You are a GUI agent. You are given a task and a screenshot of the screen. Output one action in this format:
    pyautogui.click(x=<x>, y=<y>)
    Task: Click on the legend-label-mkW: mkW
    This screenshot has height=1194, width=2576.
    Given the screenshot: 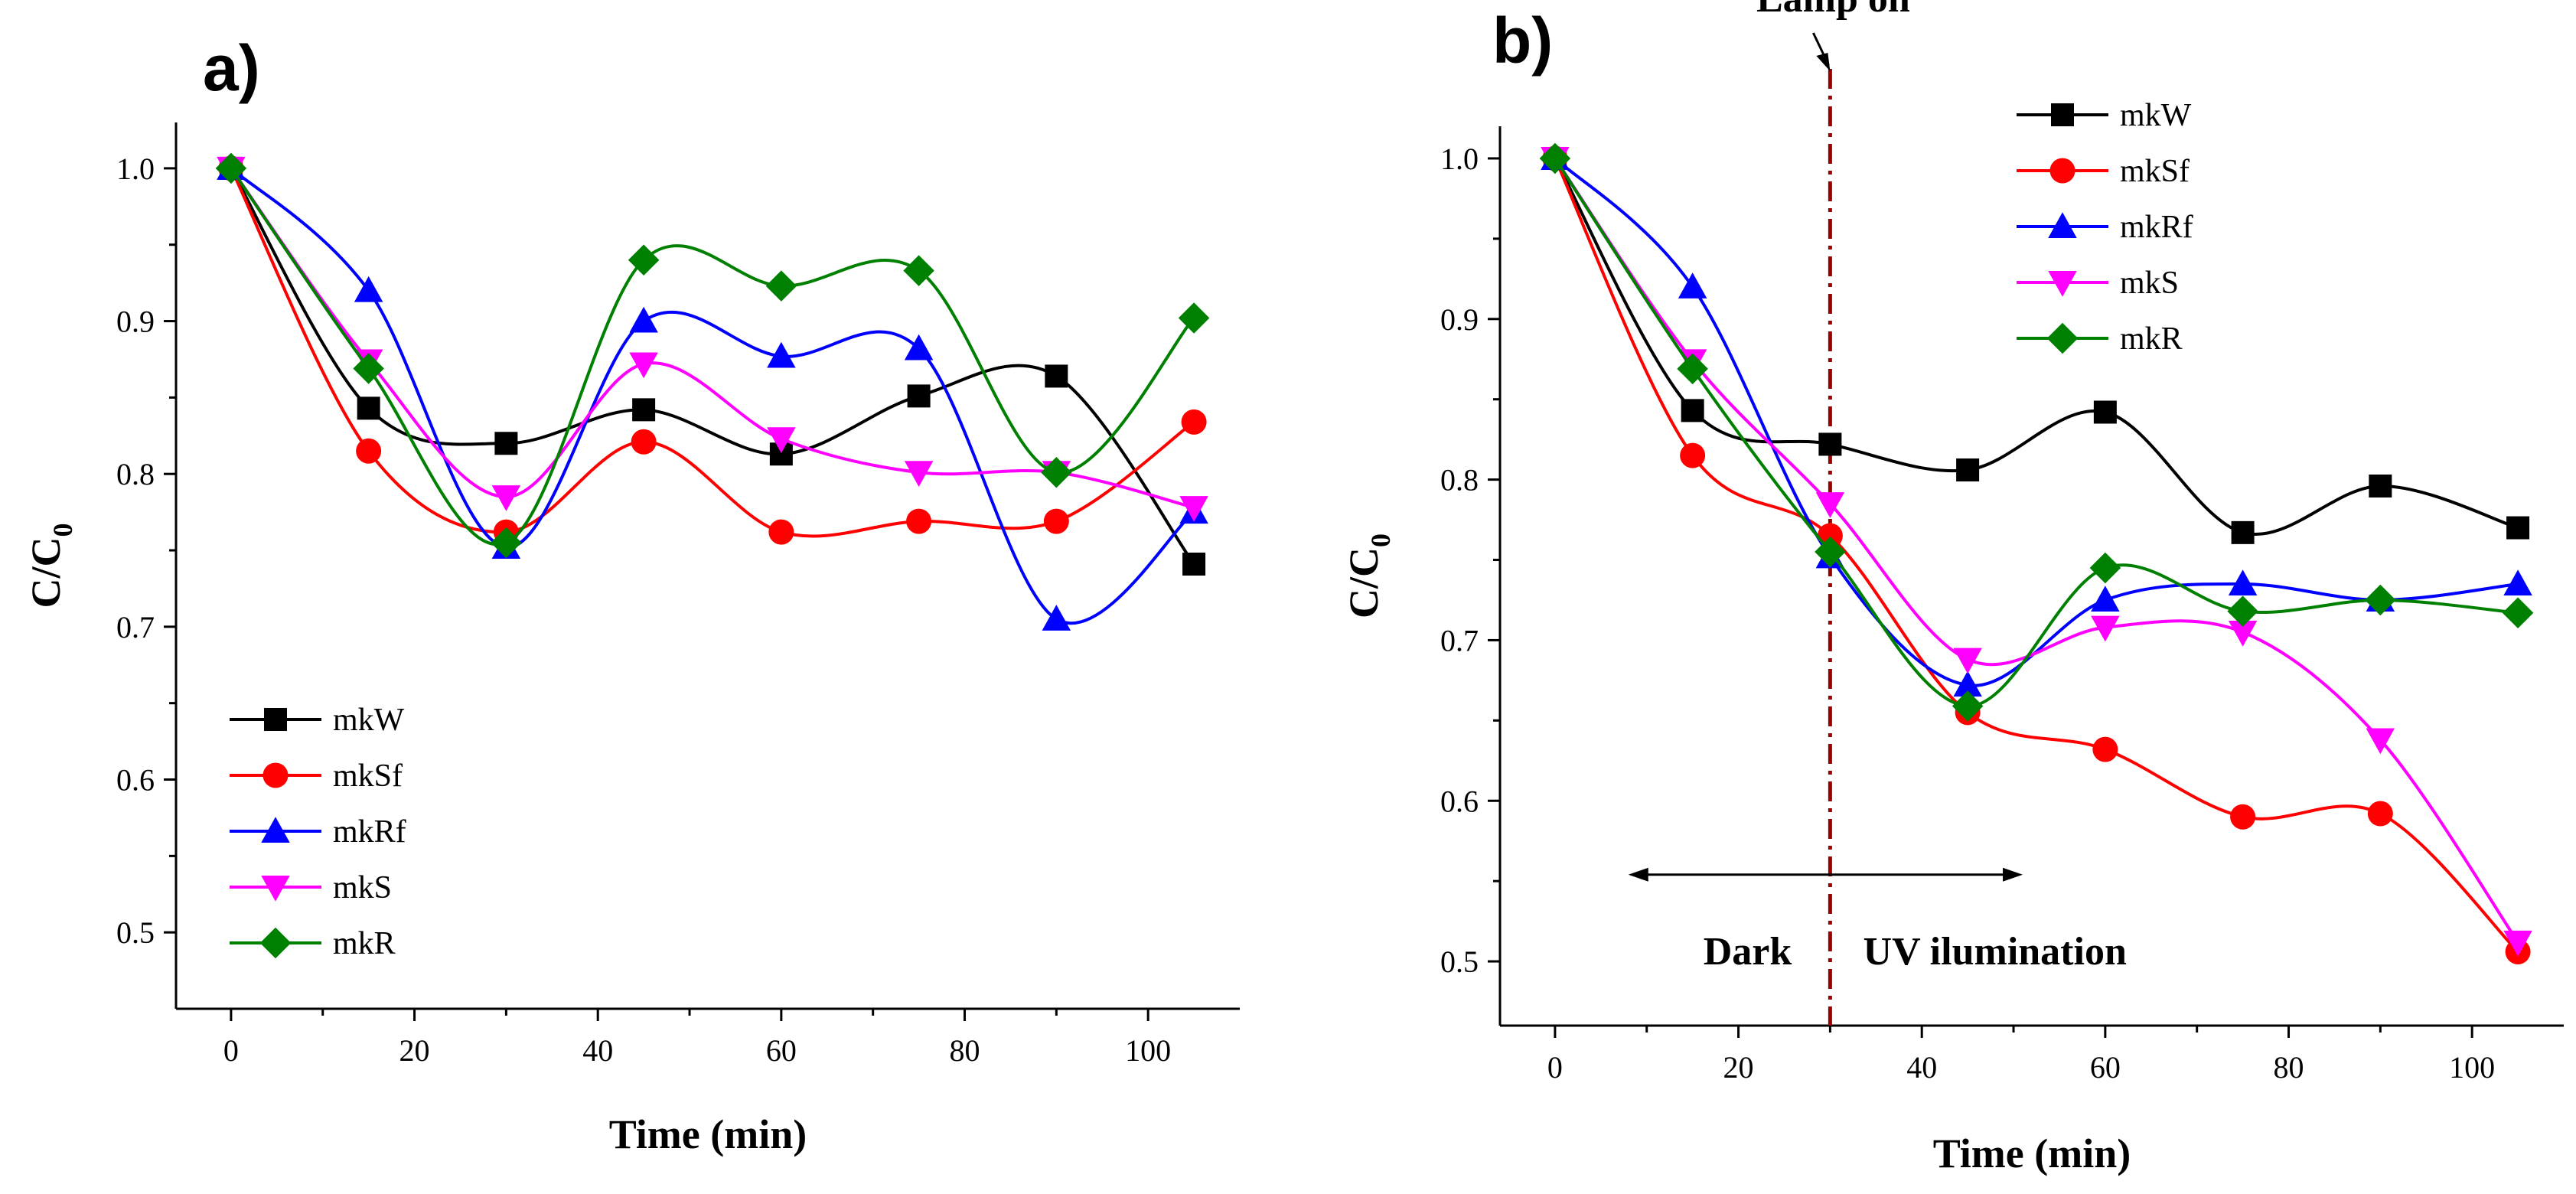 What is the action you would take?
    pyautogui.click(x=2156, y=115)
    